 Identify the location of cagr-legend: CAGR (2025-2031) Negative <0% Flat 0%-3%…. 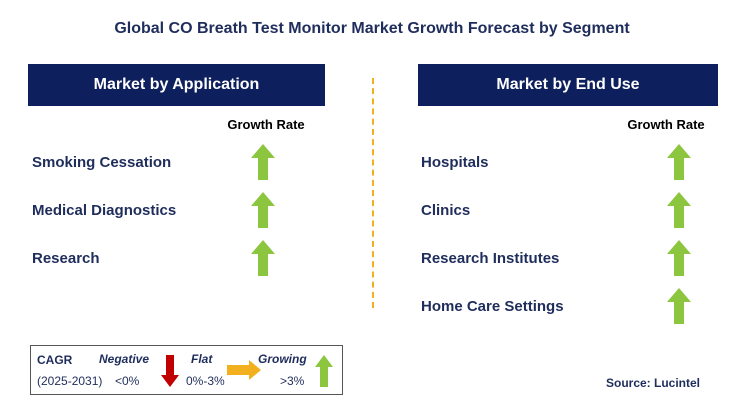
(186, 370).